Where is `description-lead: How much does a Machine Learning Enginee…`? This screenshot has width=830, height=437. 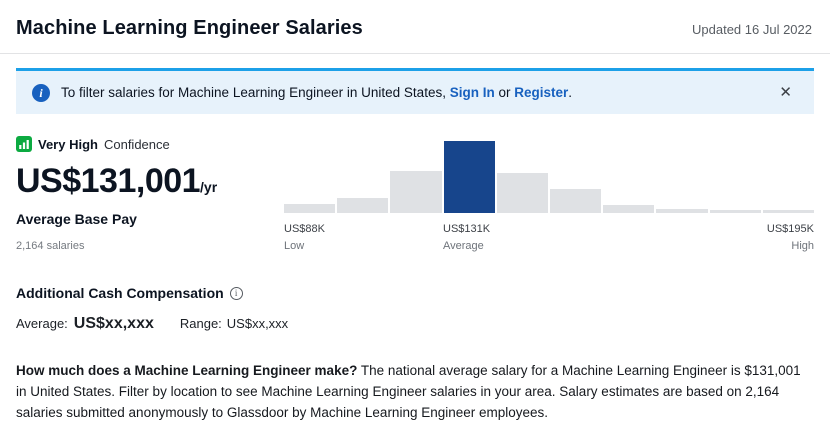
description-lead: How much does a Machine Learning Enginee… is located at coordinates (187, 370).